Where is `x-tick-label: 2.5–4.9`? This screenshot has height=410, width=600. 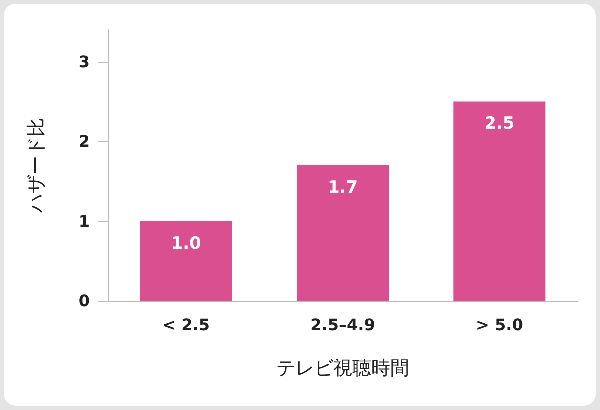 x-tick-label: 2.5–4.9 is located at coordinates (343, 325).